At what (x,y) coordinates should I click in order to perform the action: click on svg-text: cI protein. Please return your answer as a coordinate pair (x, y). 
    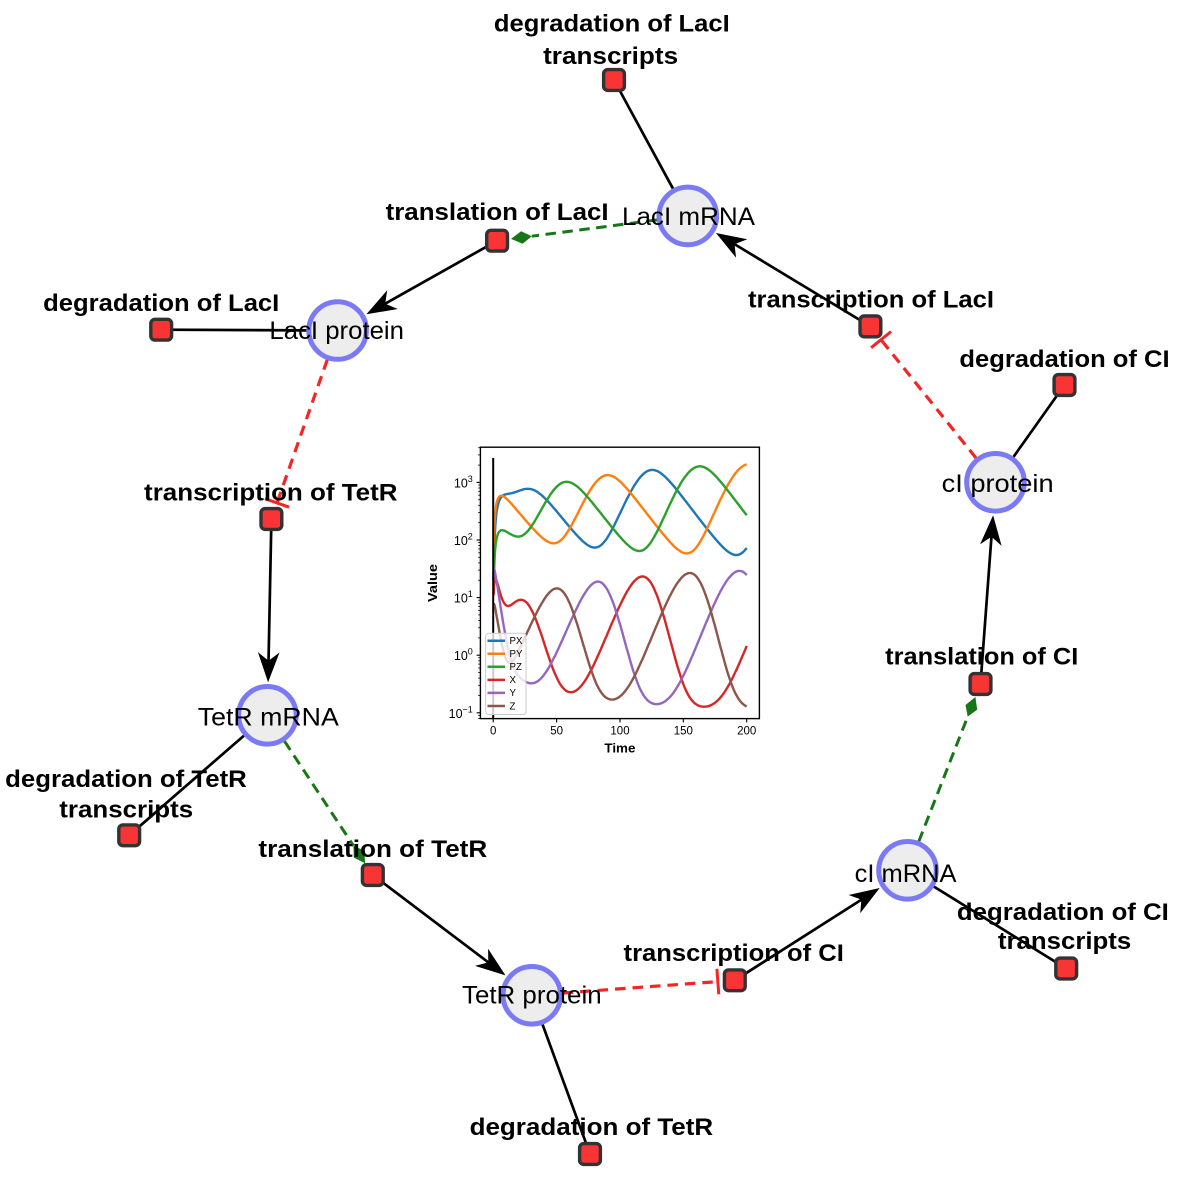
    Looking at the image, I should click on (998, 484).